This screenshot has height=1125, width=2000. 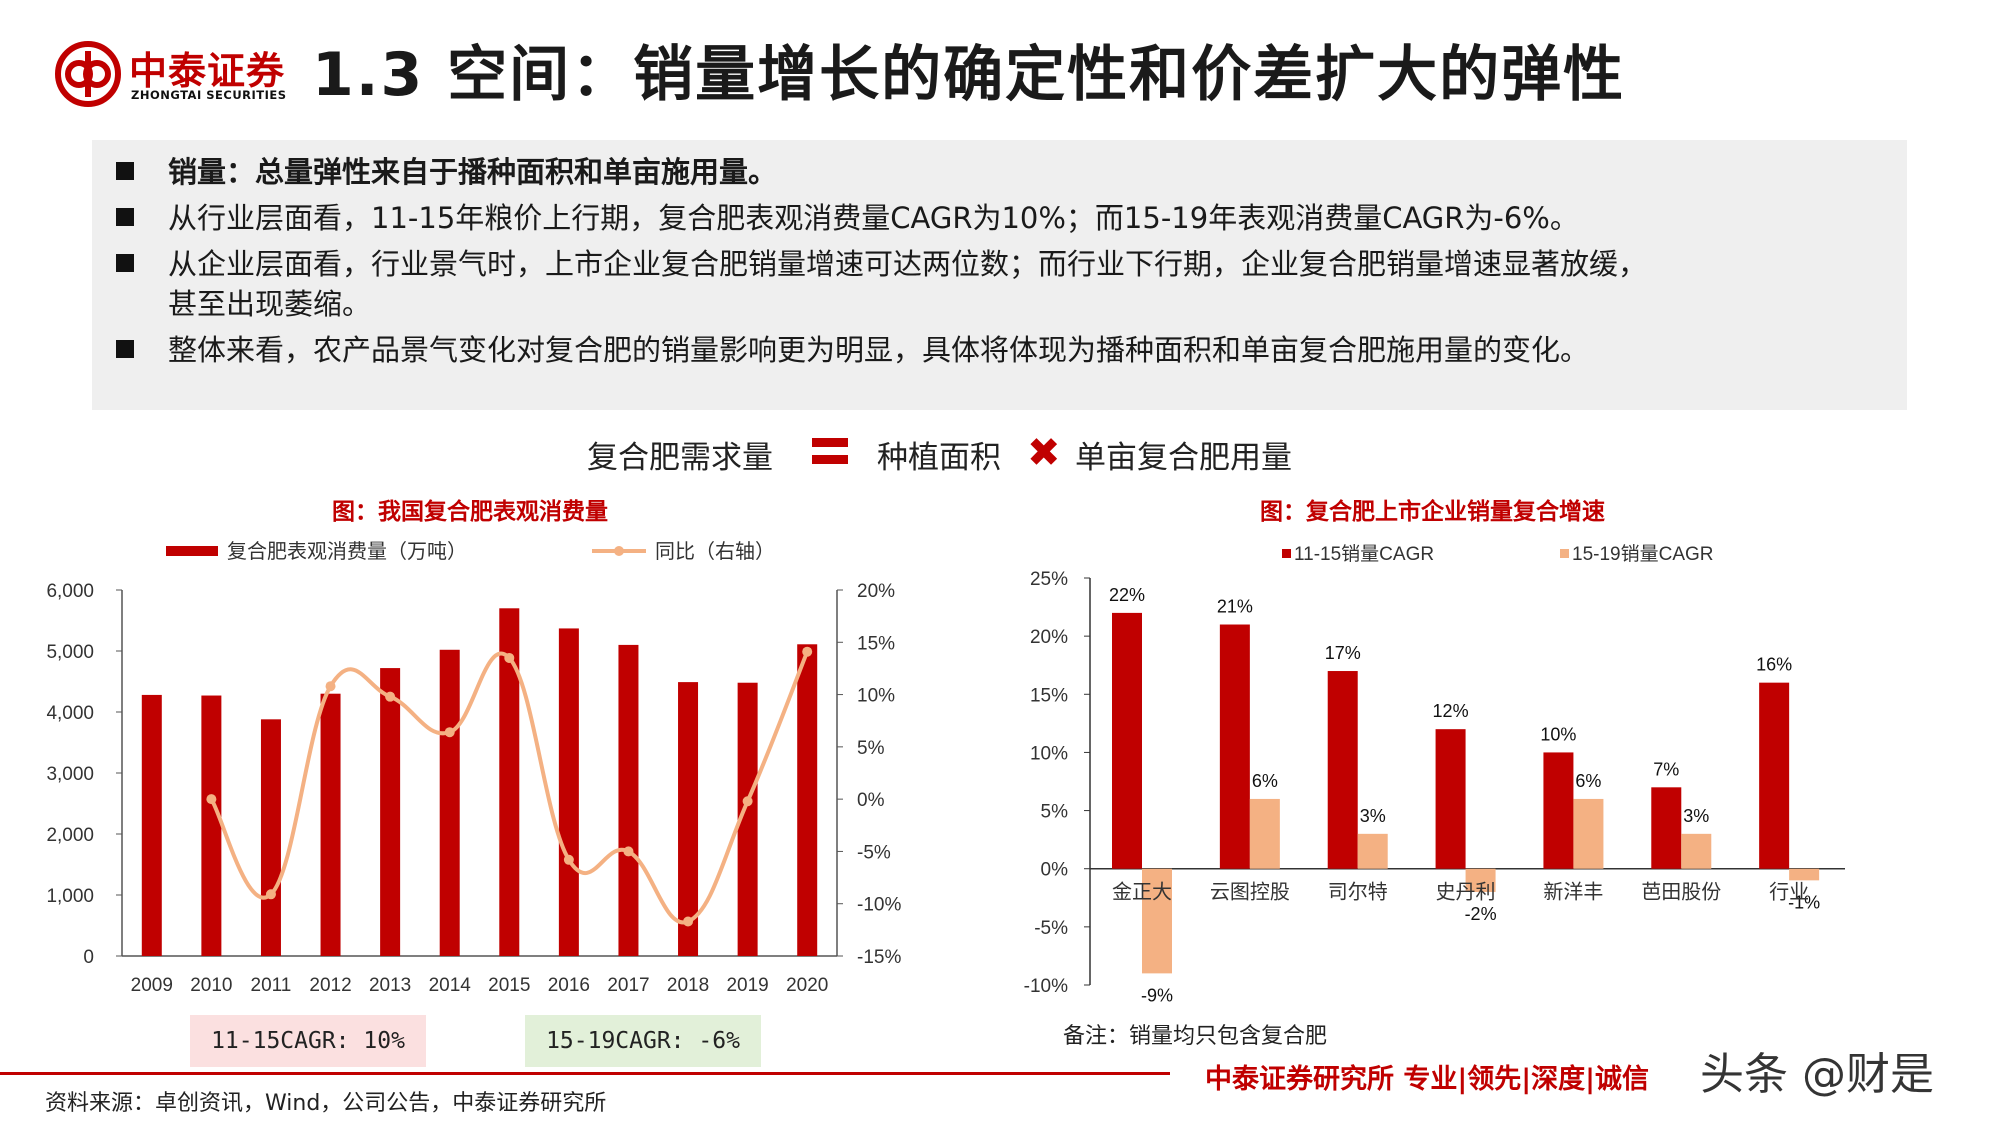 What do you see at coordinates (1049, 637) in the screenshot?
I see `y-tick-label: 20%` at bounding box center [1049, 637].